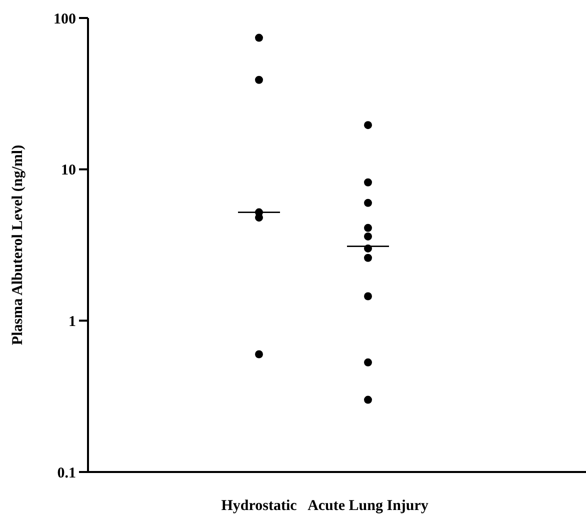 Image resolution: width=586 pixels, height=523 pixels. Describe the element at coordinates (68, 170) in the screenshot. I see `y-tick-label: 10` at that location.